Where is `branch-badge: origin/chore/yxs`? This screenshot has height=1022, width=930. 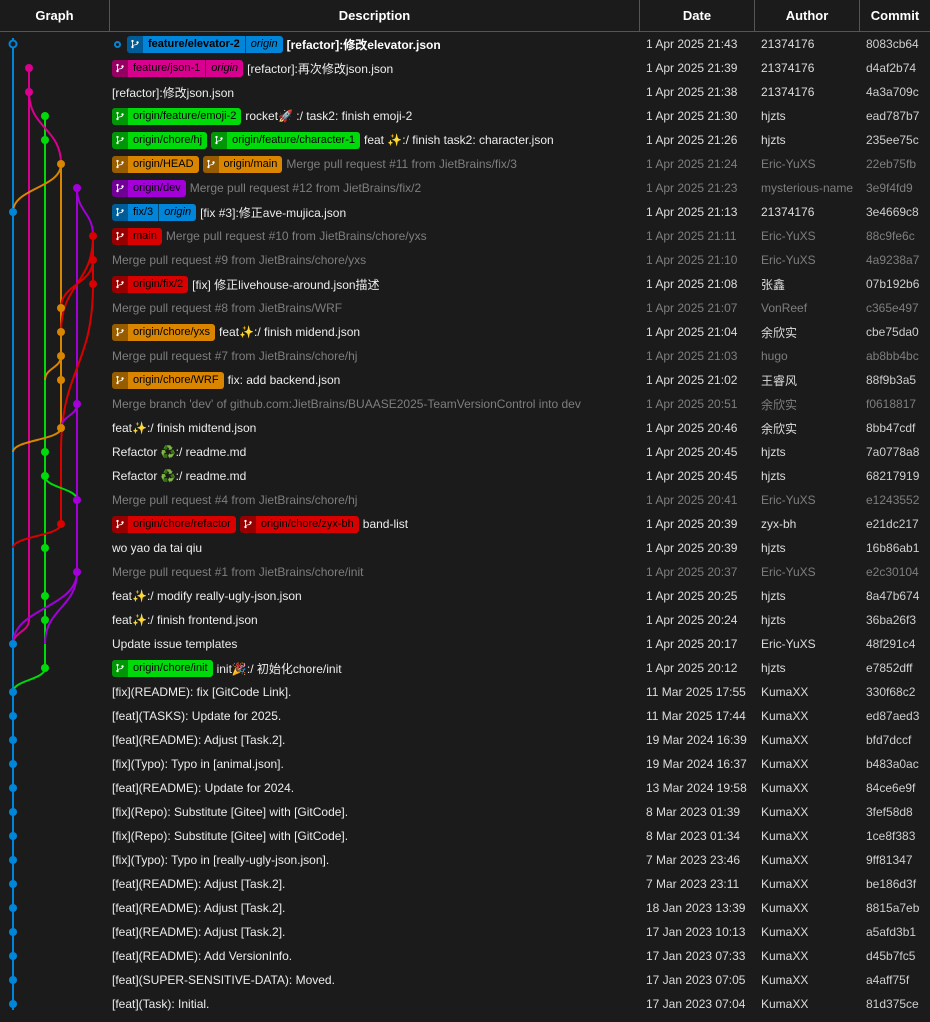
branch-badge: origin/chore/yxs is located at coordinates (164, 332).